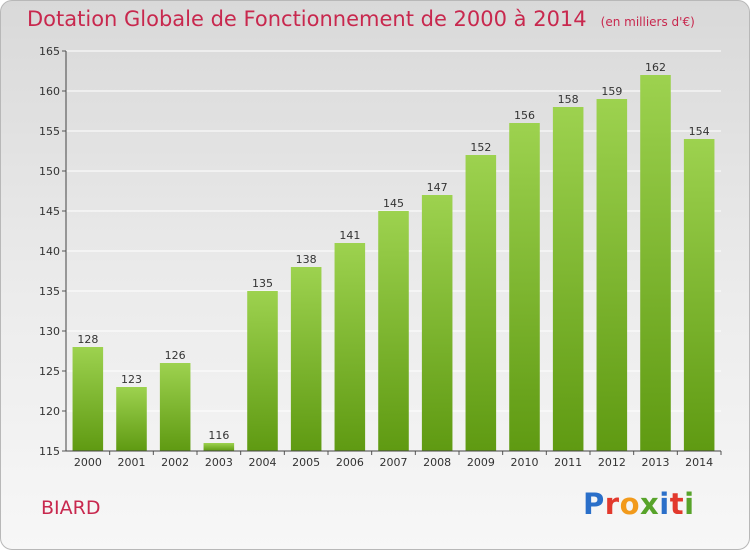 The height and width of the screenshot is (550, 750). What do you see at coordinates (49, 91) in the screenshot?
I see `y-tick-label: 160` at bounding box center [49, 91].